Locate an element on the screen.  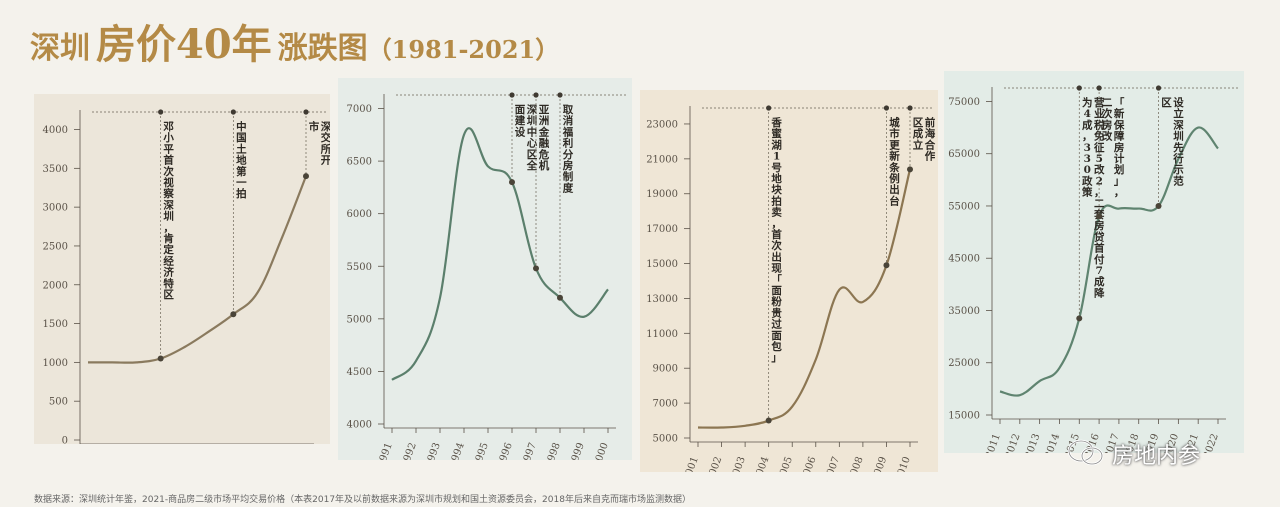
y-tick-label: 4500 is located at coordinates (359, 372).